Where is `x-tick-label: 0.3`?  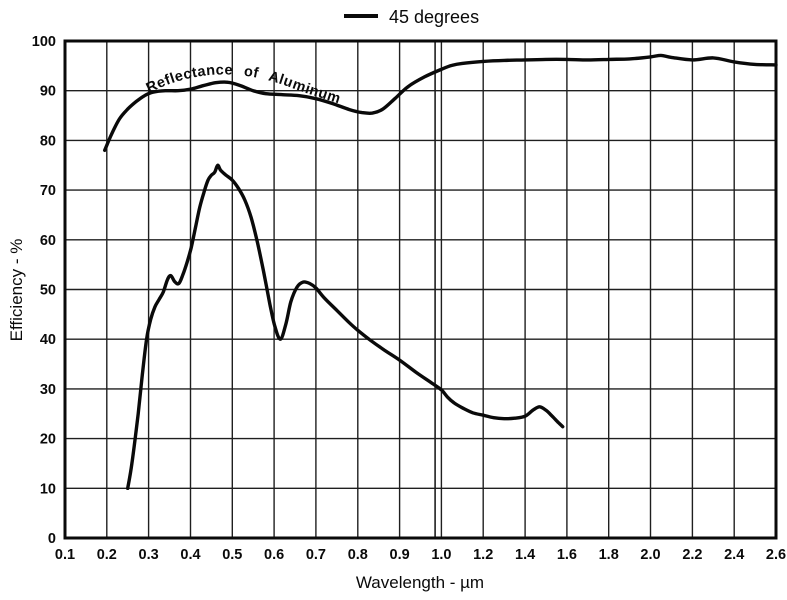
x-tick-label: 0.3 is located at coordinates (149, 555).